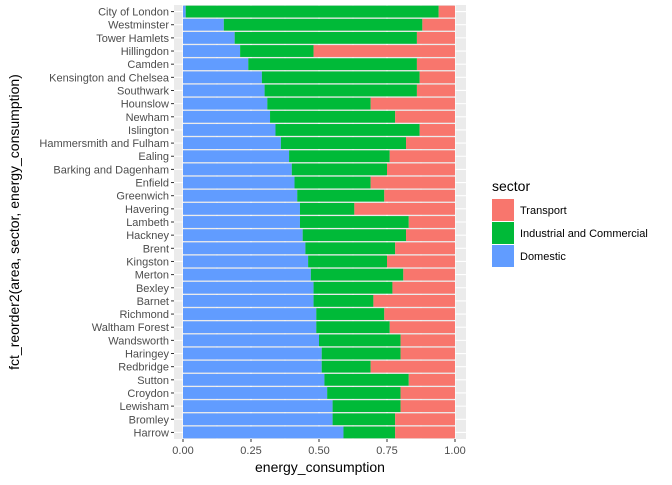 The image size is (672, 485). Describe the element at coordinates (130, 328) in the screenshot. I see `y-tick-label: Waltham Forest` at that location.